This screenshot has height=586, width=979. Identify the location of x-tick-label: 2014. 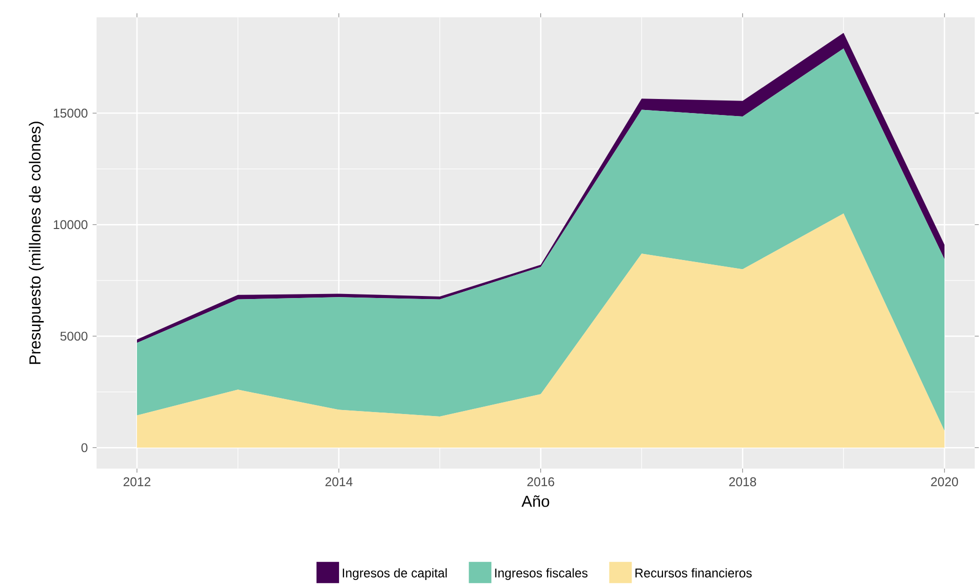
(338, 481).